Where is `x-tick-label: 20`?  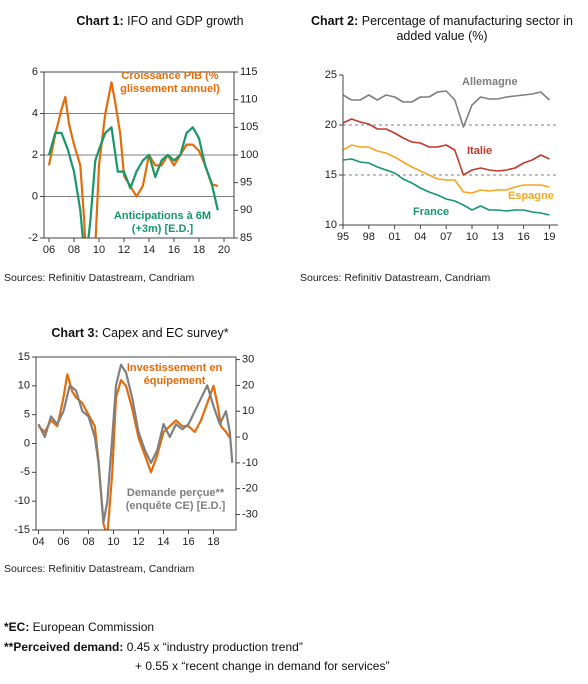 x-tick-label: 20 is located at coordinates (224, 250).